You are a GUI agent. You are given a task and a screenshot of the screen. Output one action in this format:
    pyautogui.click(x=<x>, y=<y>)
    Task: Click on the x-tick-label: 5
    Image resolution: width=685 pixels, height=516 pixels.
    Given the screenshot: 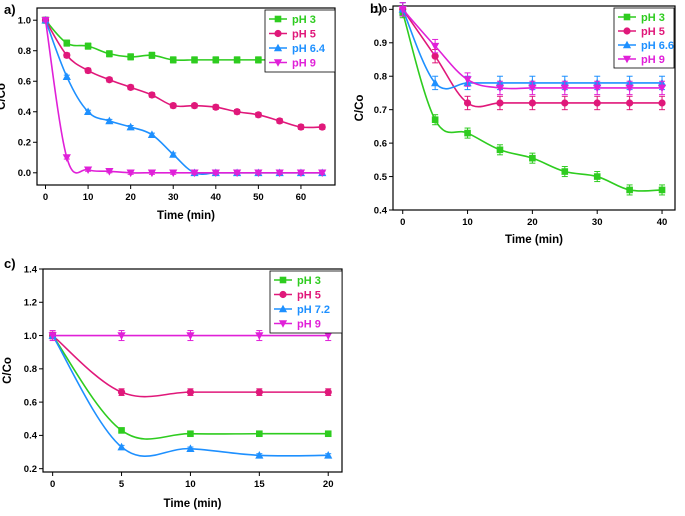 What is the action you would take?
    pyautogui.click(x=122, y=484)
    